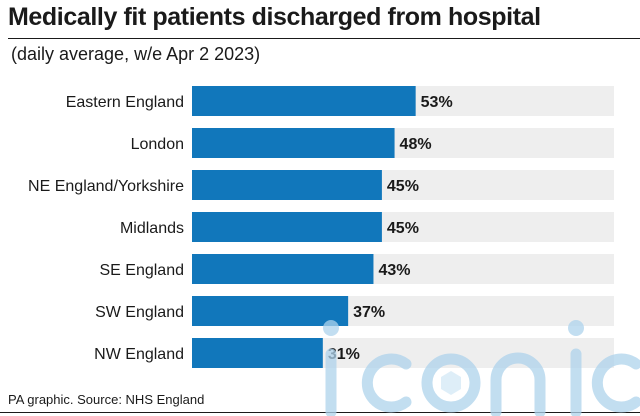  What do you see at coordinates (139, 312) in the screenshot?
I see `category-label: SW England` at bounding box center [139, 312].